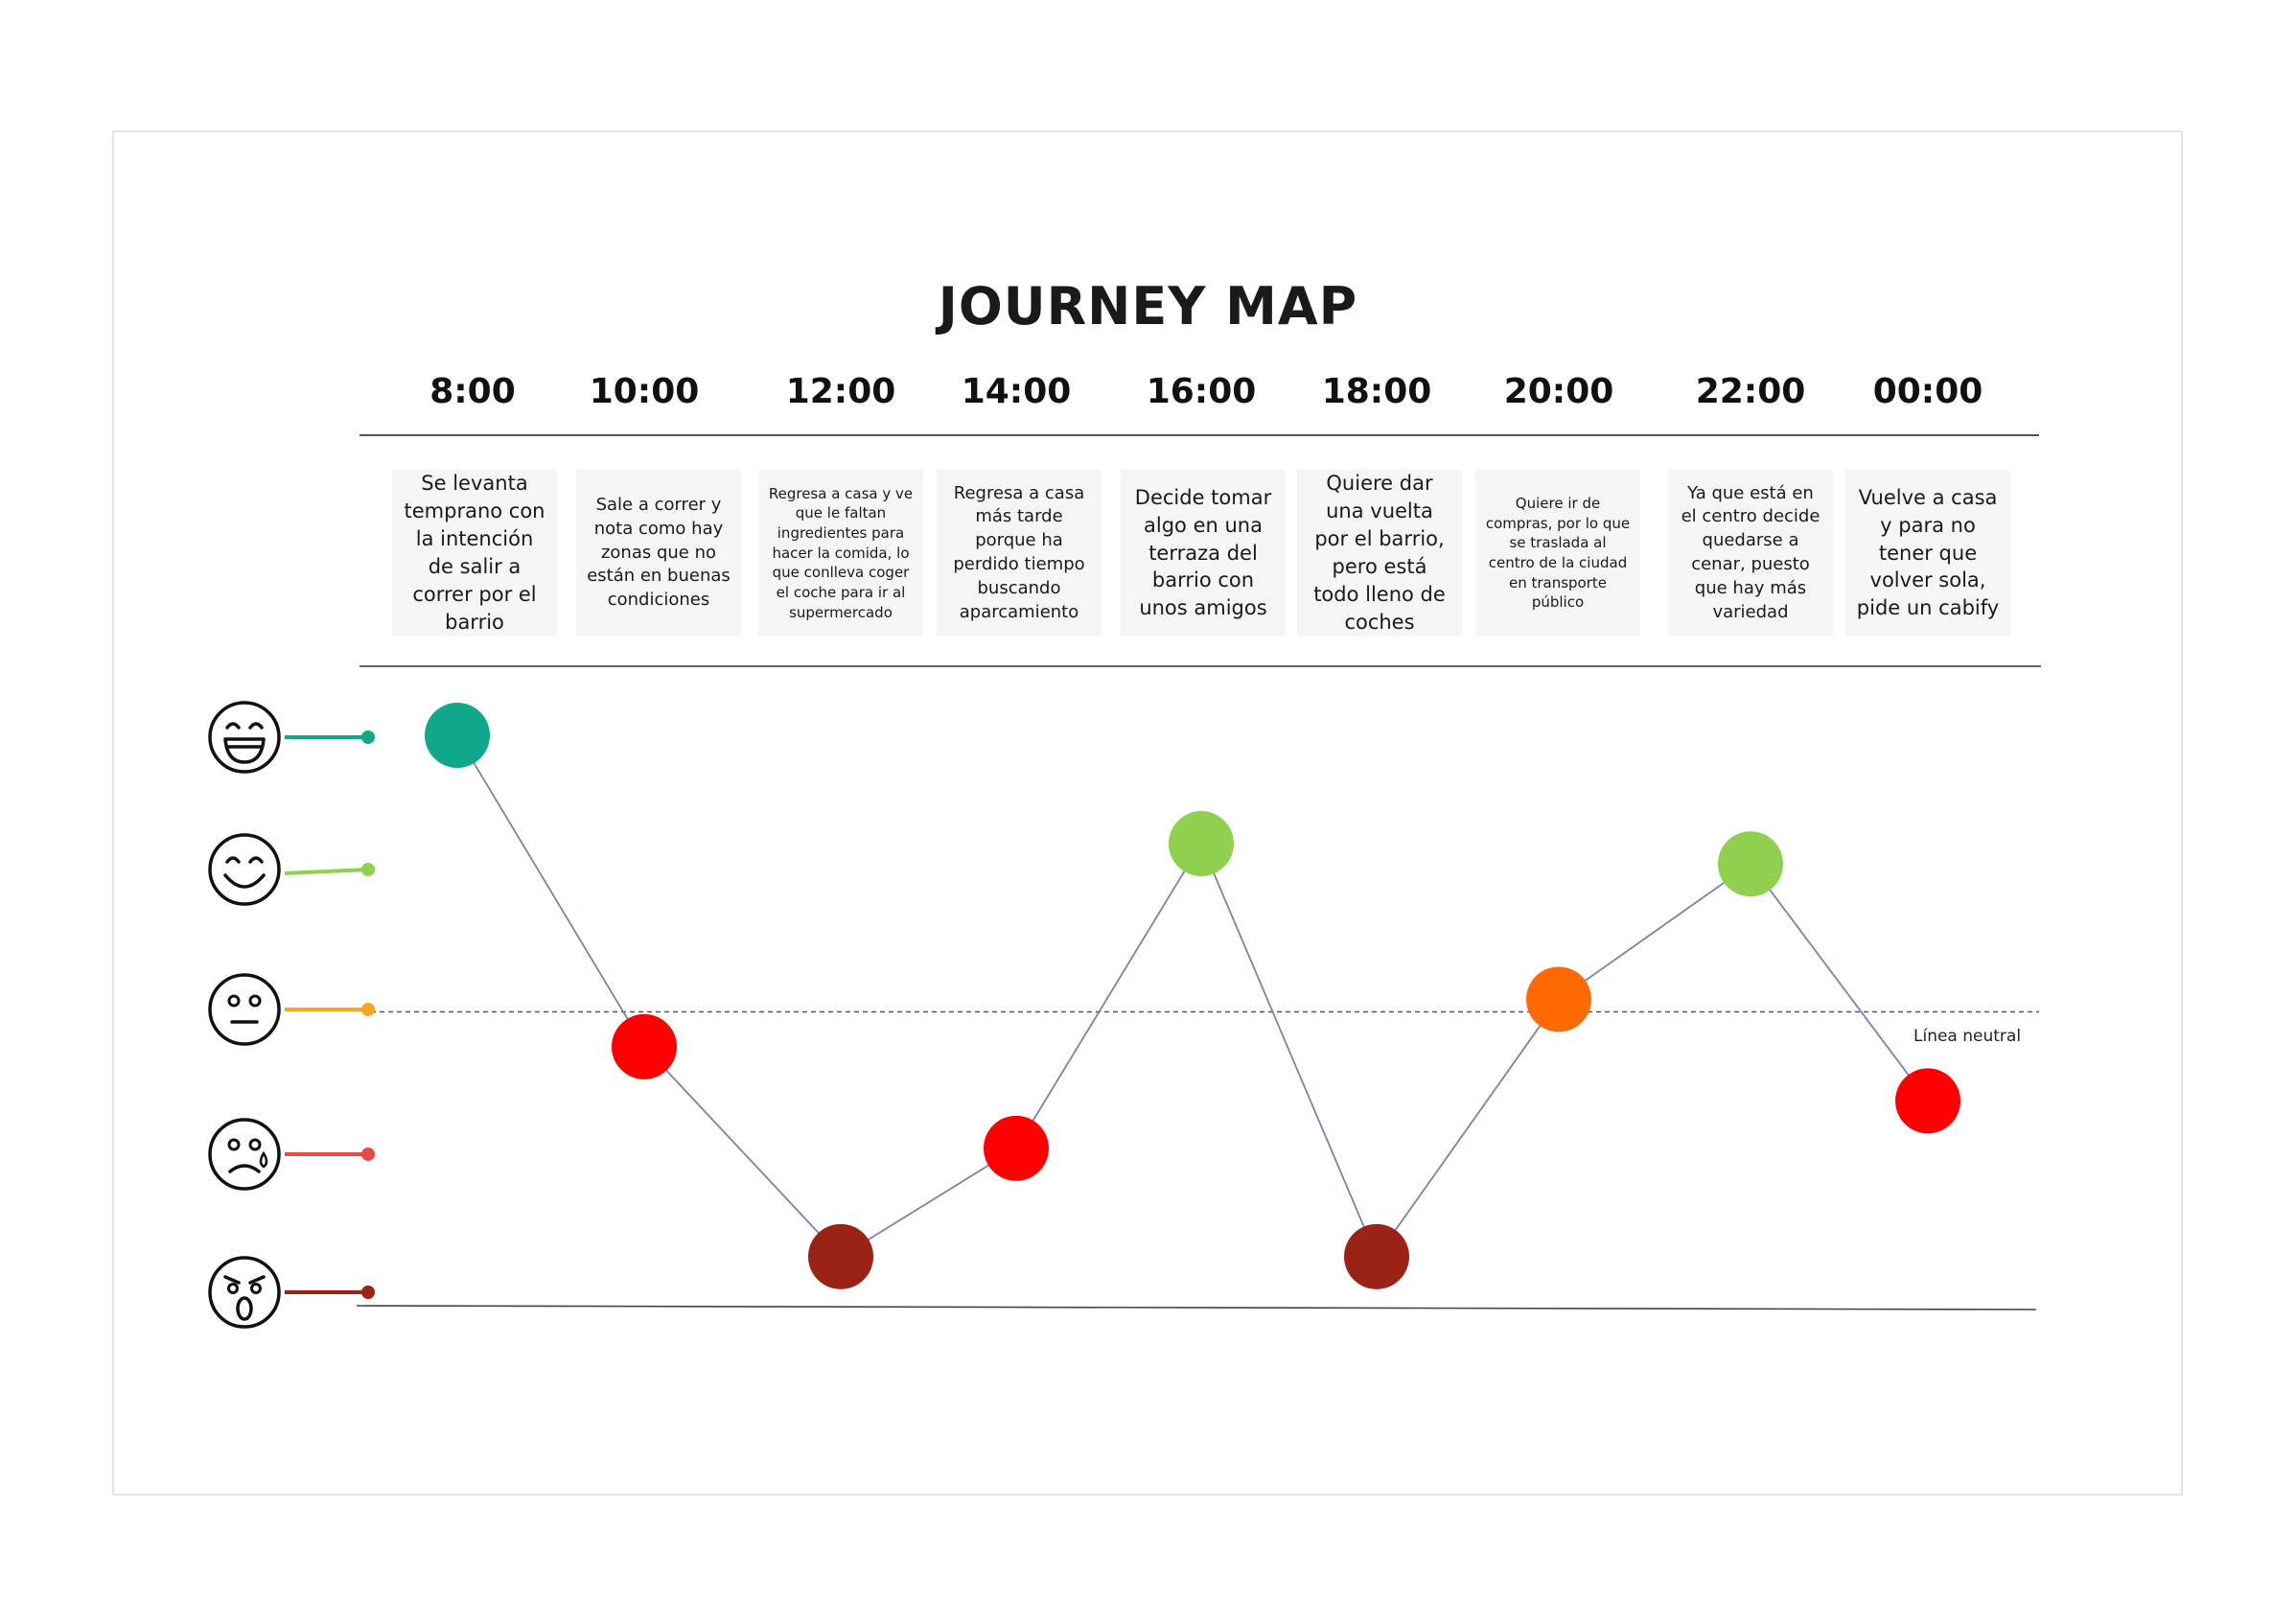 Image resolution: width=2296 pixels, height=1600 pixels. I want to click on time-label: 14:00, so click(1016, 391).